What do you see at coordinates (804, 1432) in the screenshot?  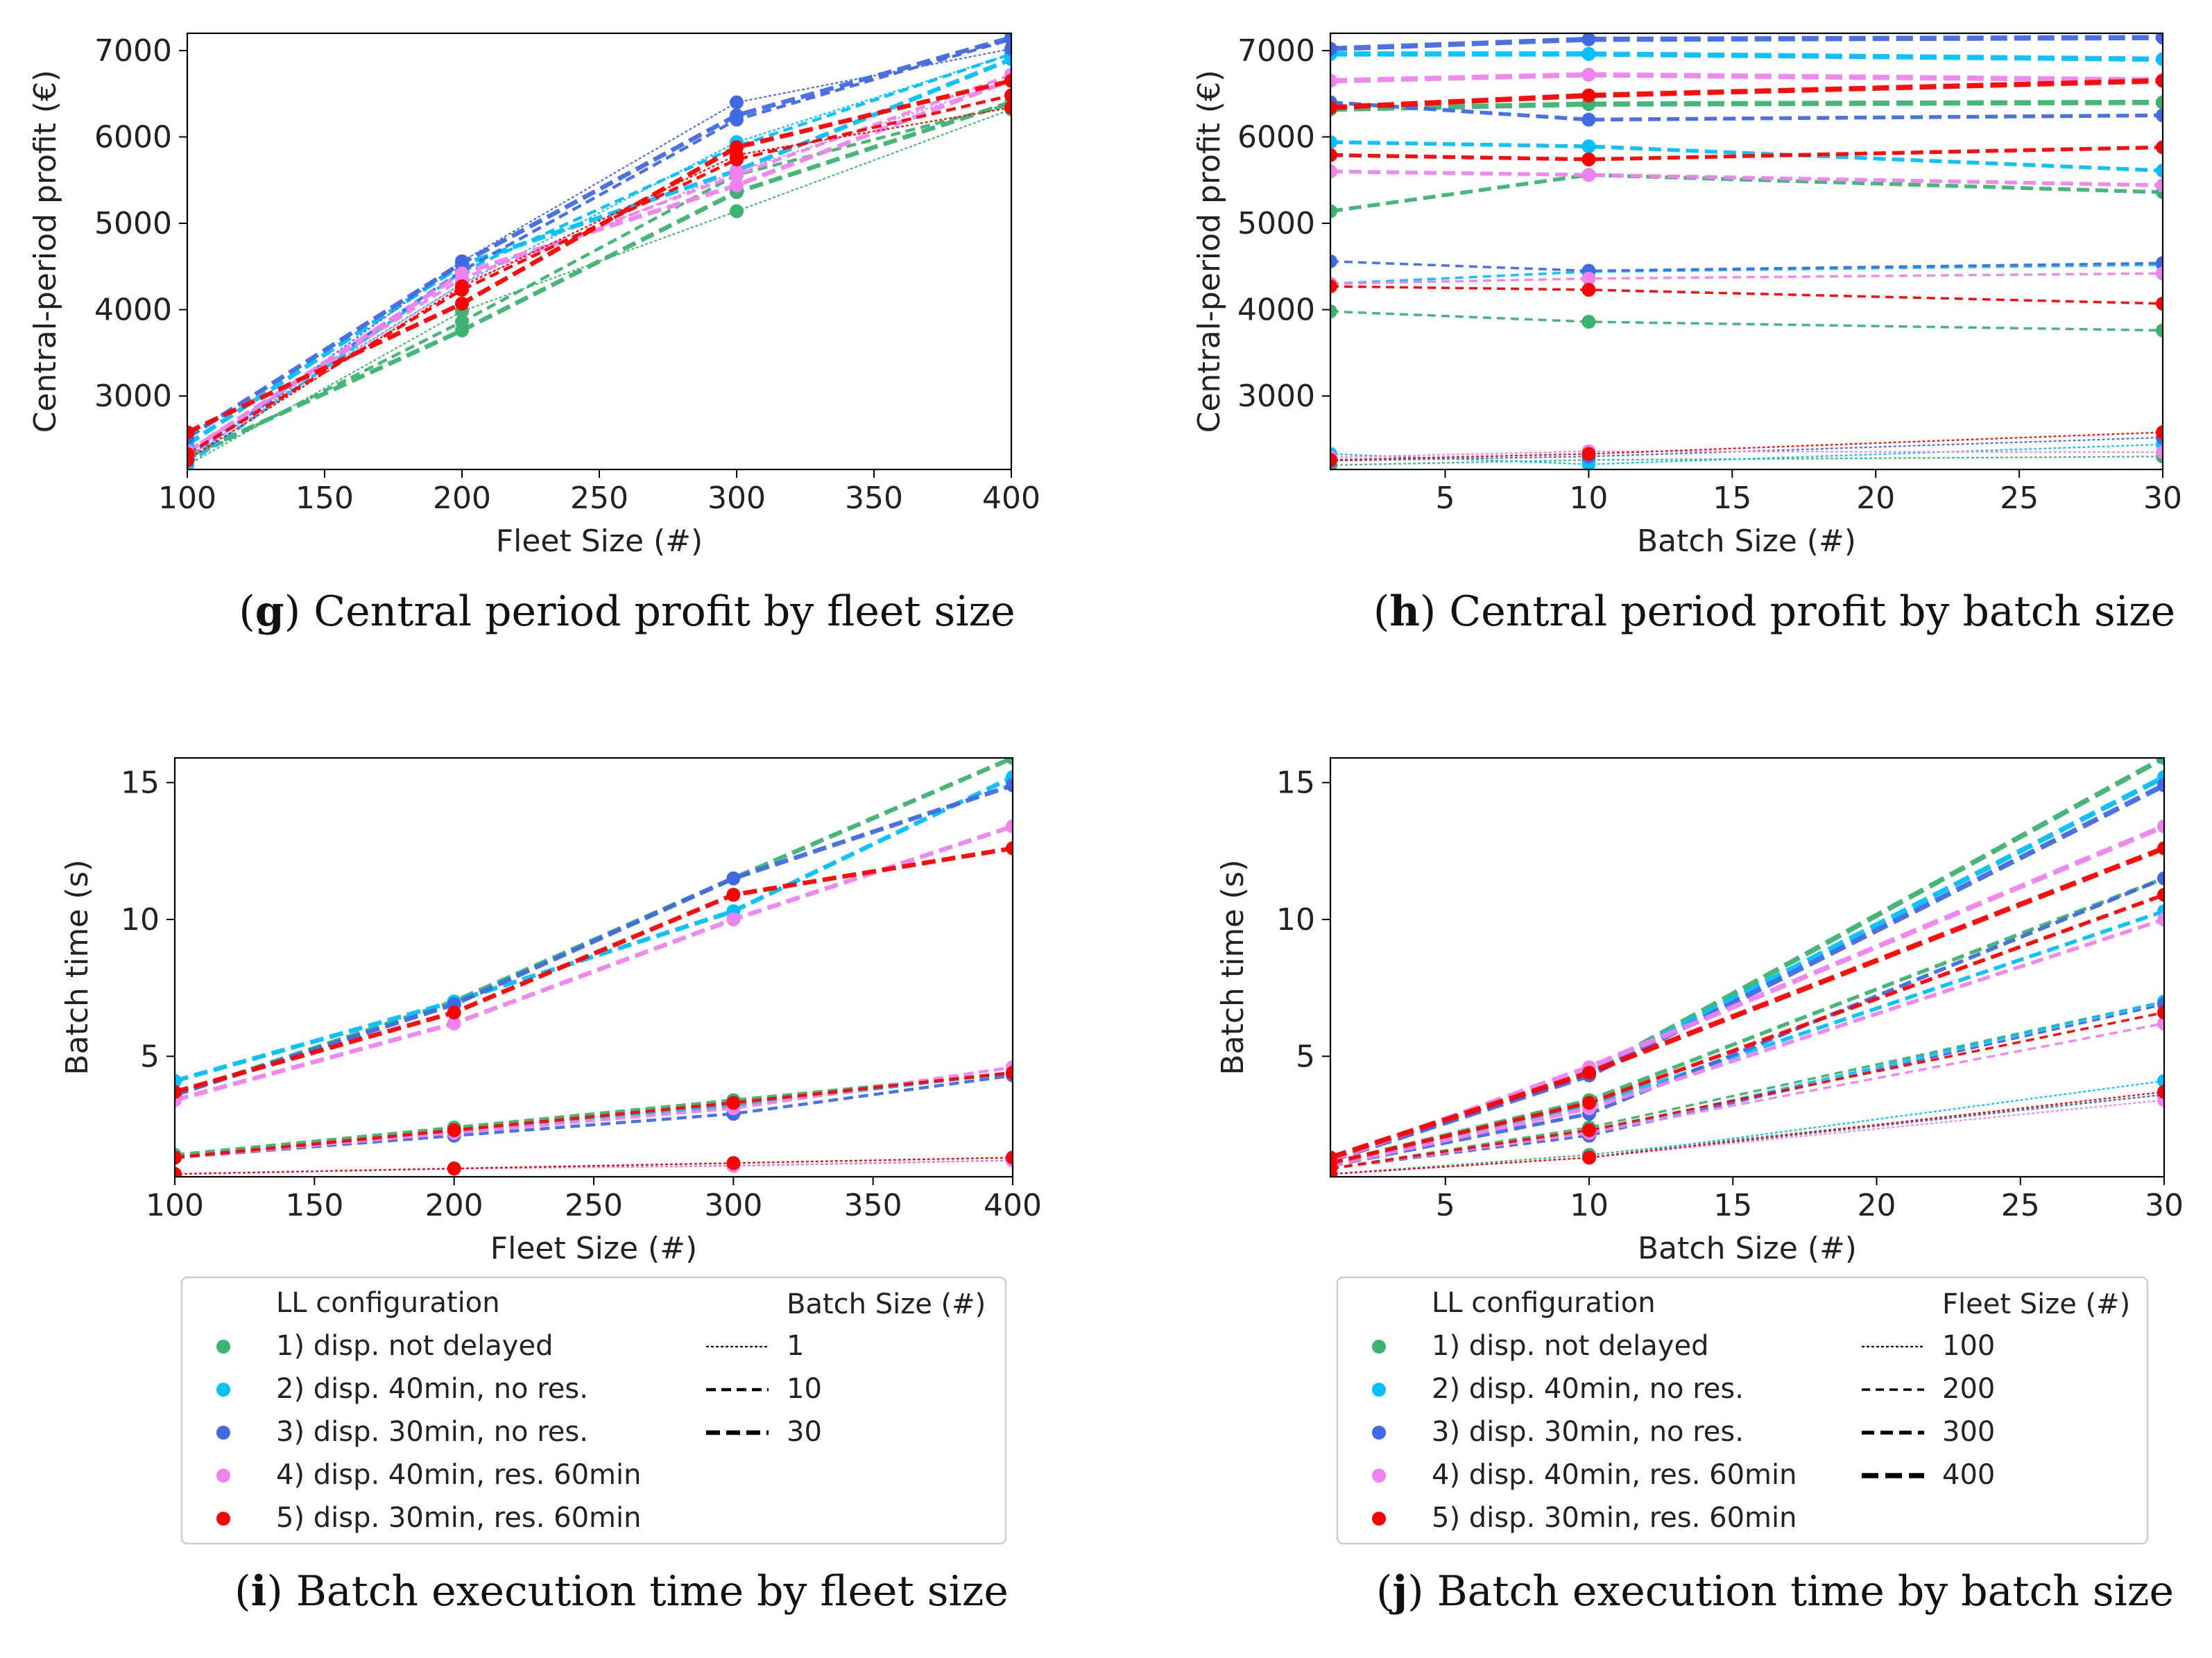 I see `legend-entry-style: 30` at bounding box center [804, 1432].